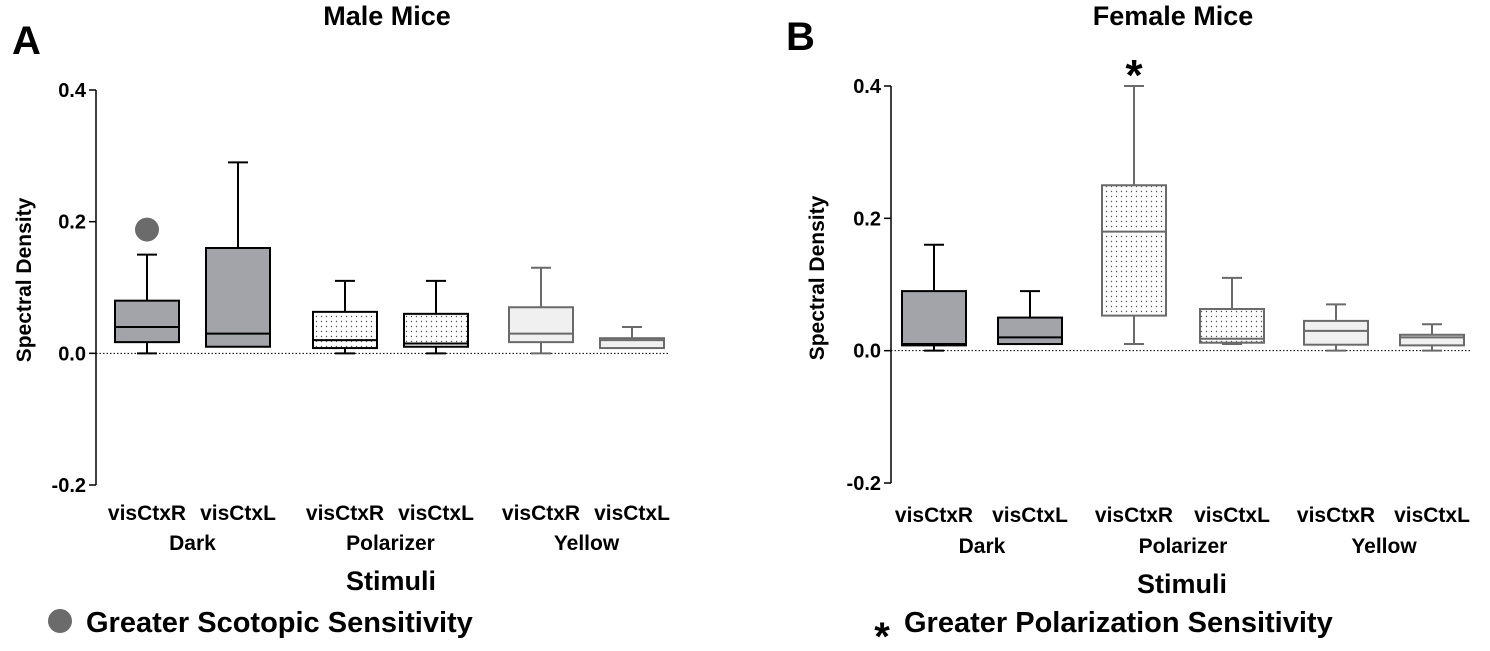 Image resolution: width=1490 pixels, height=651 pixels. What do you see at coordinates (1134, 75) in the screenshot?
I see `significance-asterisk-marker: *` at bounding box center [1134, 75].